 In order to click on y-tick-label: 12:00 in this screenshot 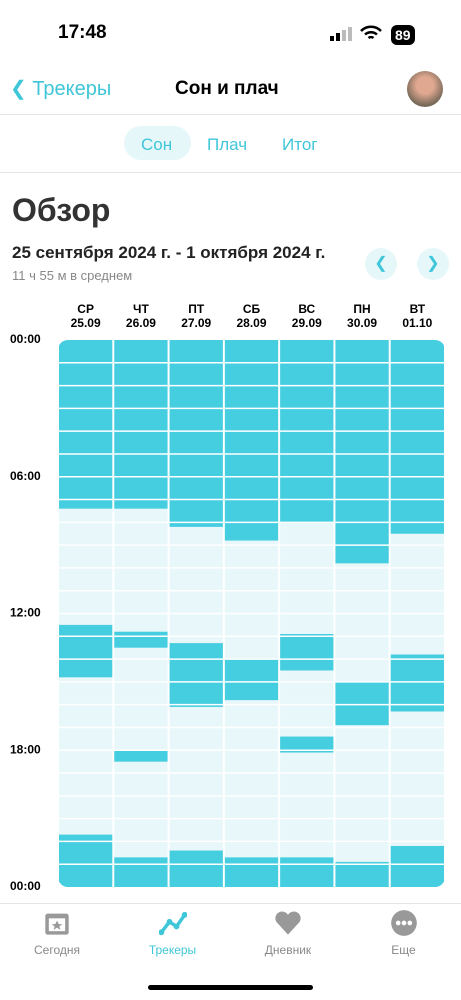, I will do `click(25, 613)`.